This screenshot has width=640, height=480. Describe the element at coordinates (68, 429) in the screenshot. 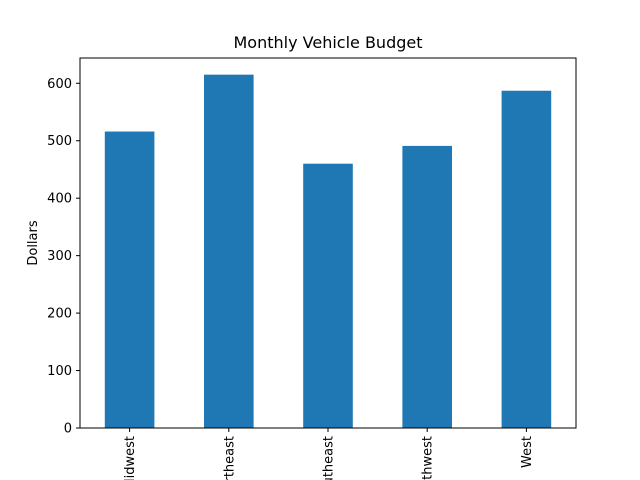

I see `y-tick-label: 0` at that location.